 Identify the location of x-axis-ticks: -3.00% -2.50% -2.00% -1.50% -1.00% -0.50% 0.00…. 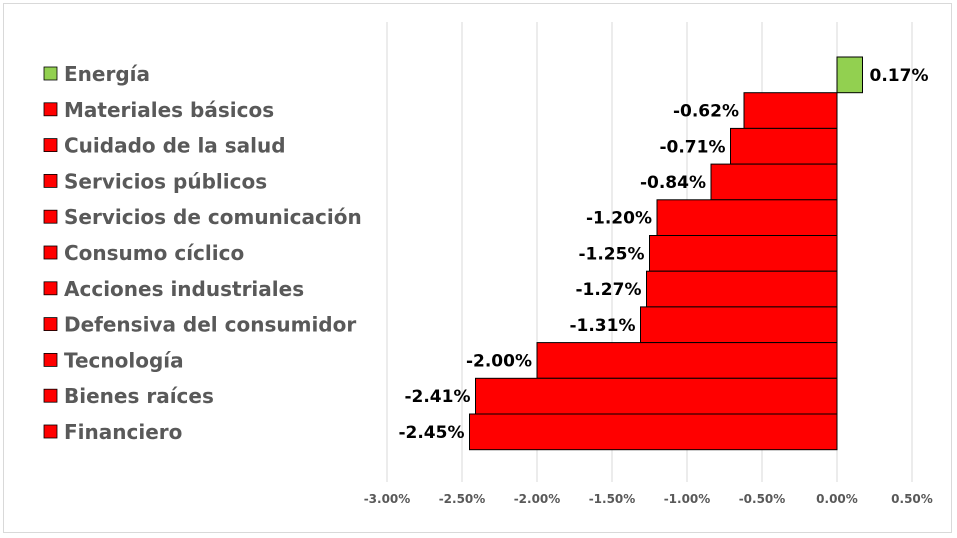
(648, 499).